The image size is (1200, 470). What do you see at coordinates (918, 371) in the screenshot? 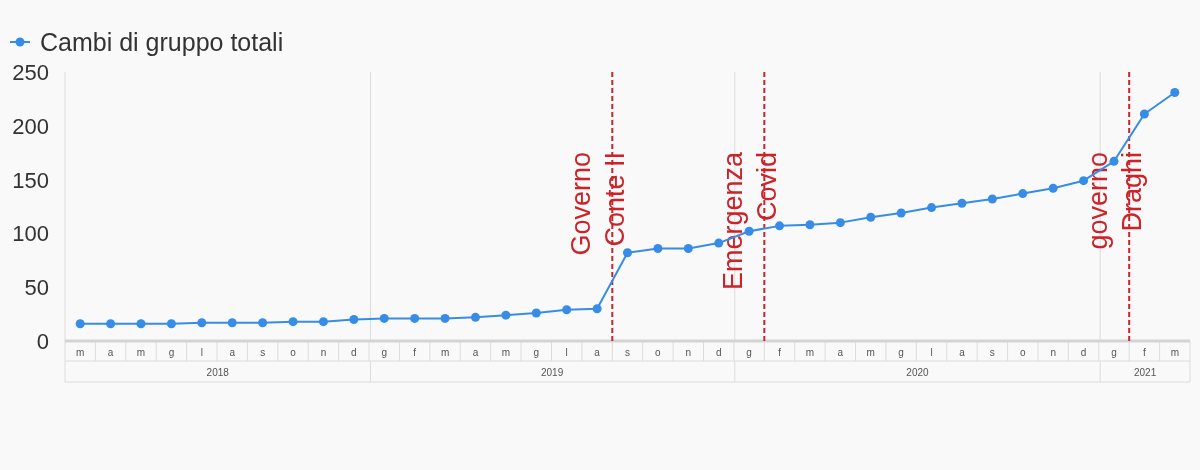
I see `x2-tick-label: 2020` at bounding box center [918, 371].